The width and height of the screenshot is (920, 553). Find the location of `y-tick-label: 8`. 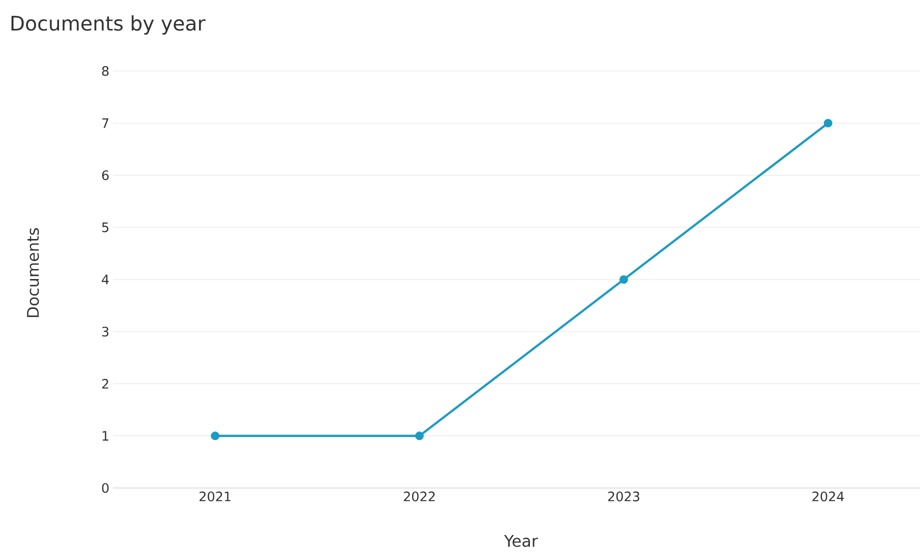

y-tick-label: 8 is located at coordinates (105, 71).